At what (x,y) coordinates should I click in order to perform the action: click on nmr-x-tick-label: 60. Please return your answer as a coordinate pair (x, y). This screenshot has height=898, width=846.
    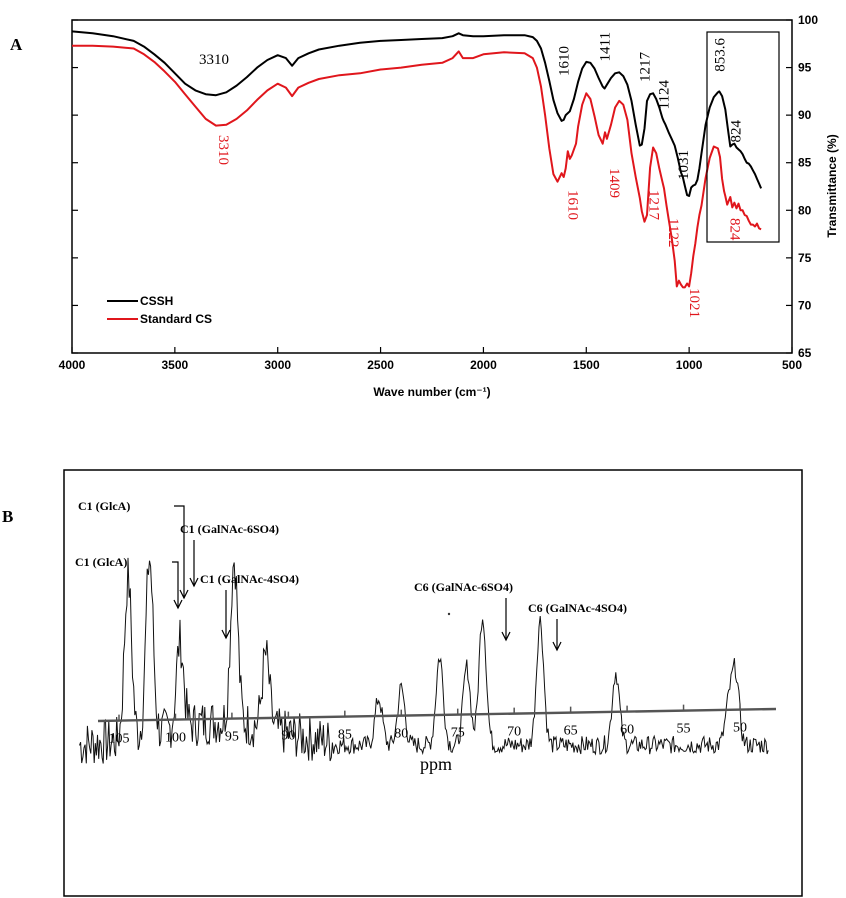
    Looking at the image, I should click on (627, 730).